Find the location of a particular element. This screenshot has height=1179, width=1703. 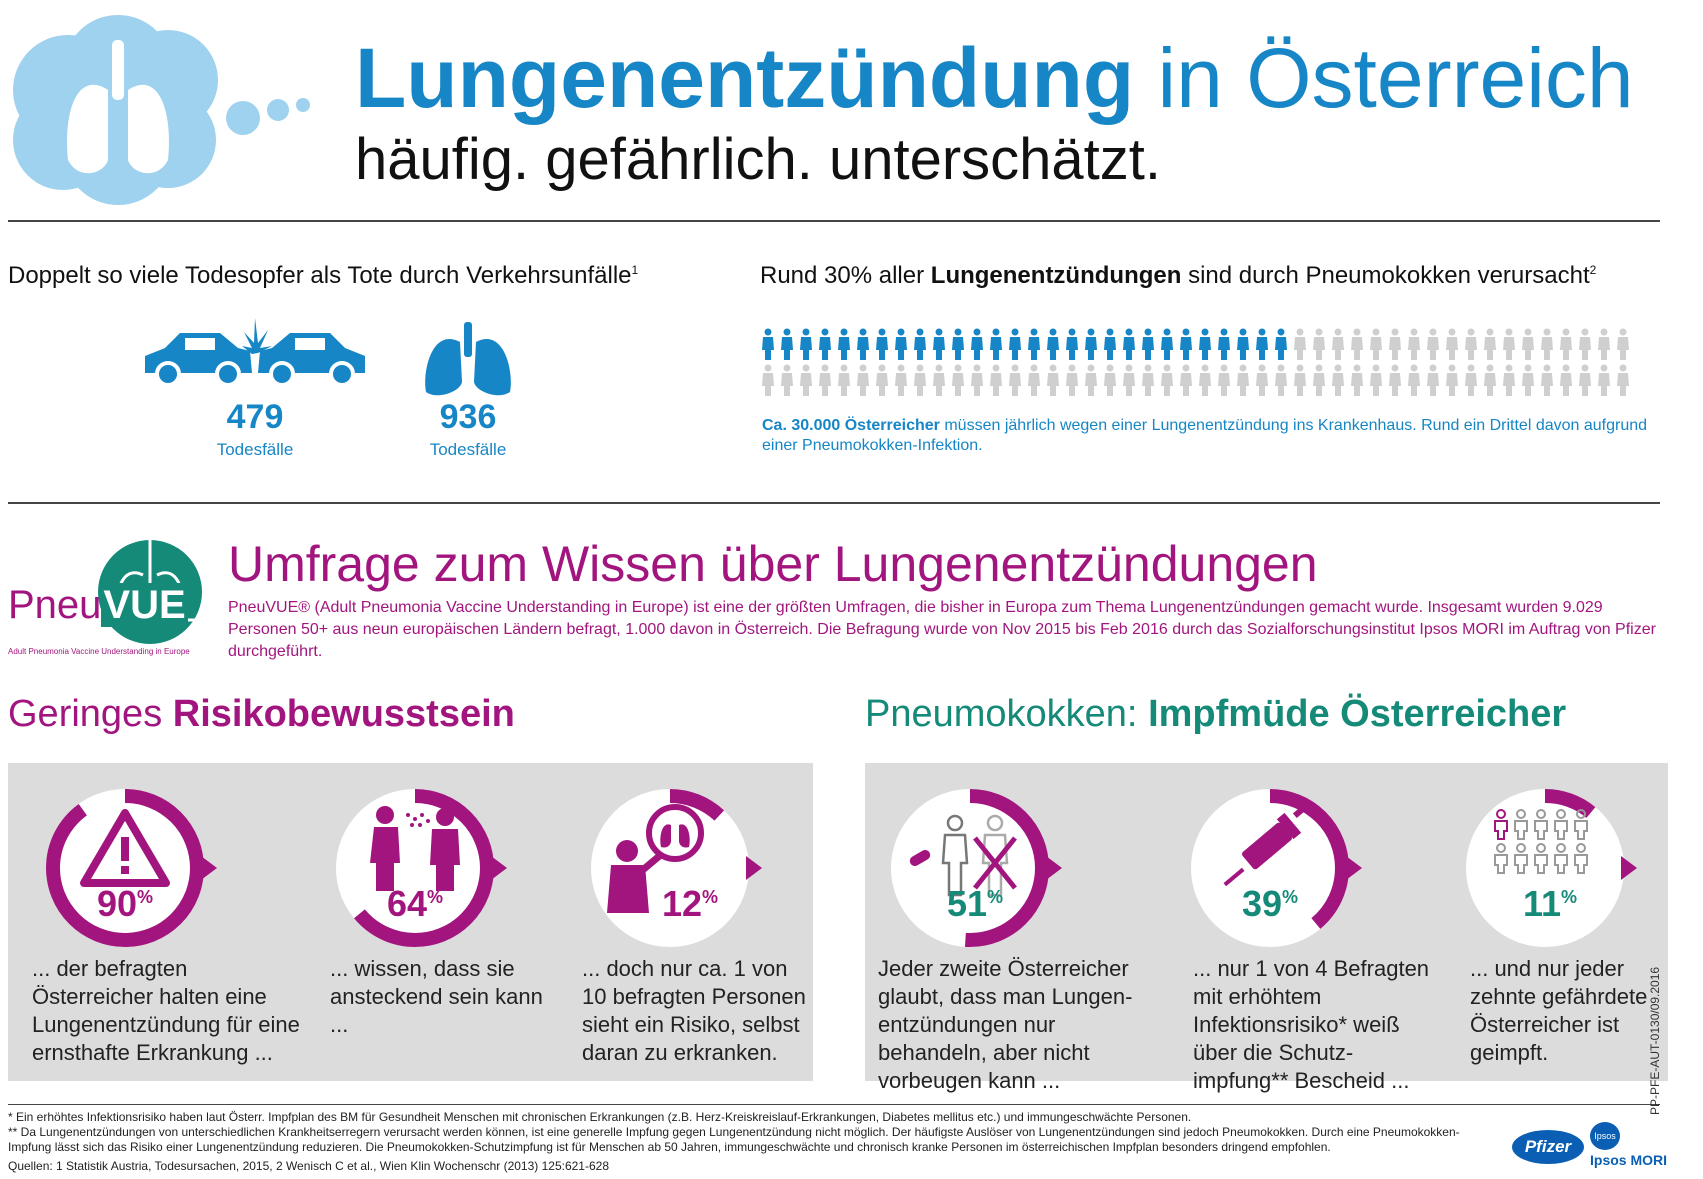

pneumococci-heading-bold: Lungenentzündungen is located at coordinates (1056, 275).